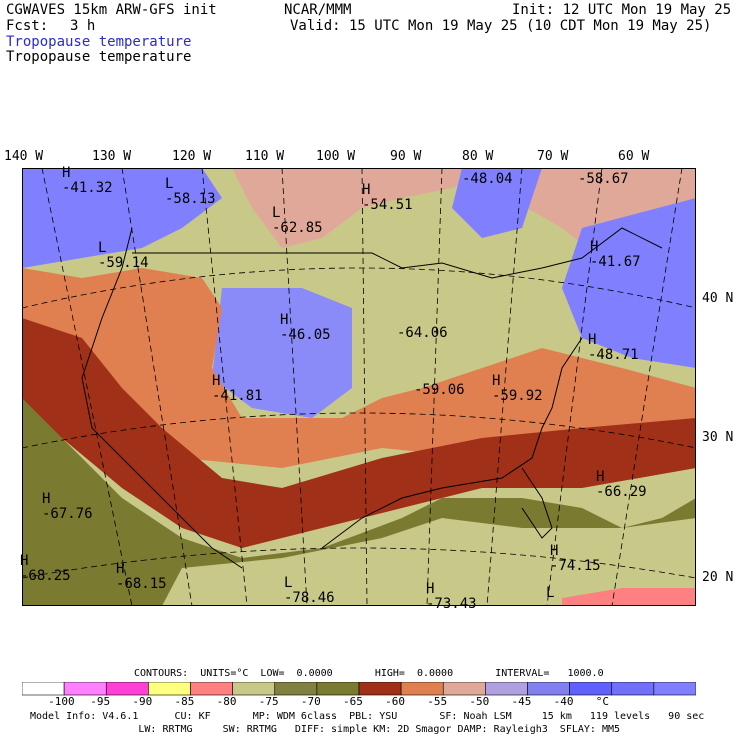 This screenshot has width=740, height=740. I want to click on value-label: -59.06, so click(439, 390).